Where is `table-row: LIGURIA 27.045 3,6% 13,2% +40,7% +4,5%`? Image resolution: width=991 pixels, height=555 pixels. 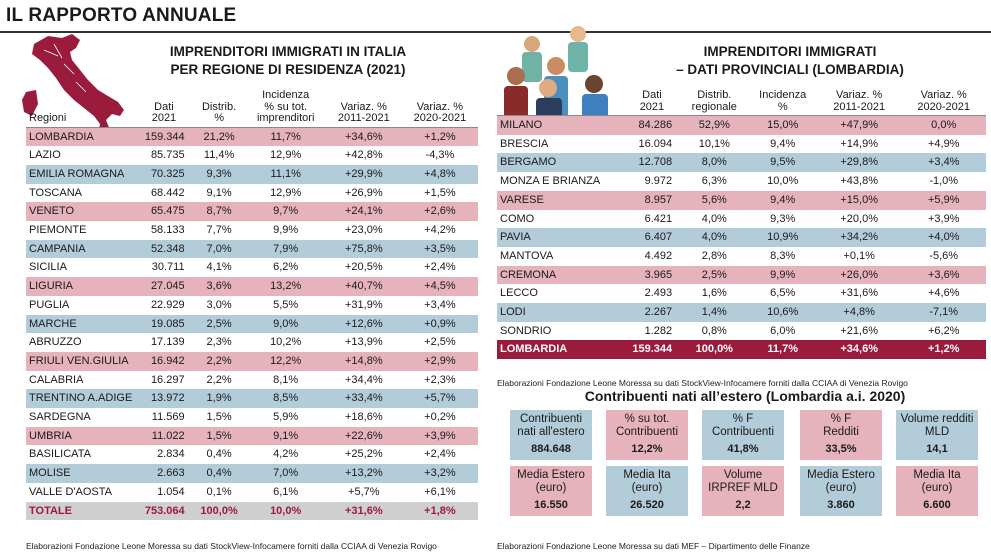 table-row: LIGURIA 27.045 3,6% 13,2% +40,7% +4,5% is located at coordinates (252, 286).